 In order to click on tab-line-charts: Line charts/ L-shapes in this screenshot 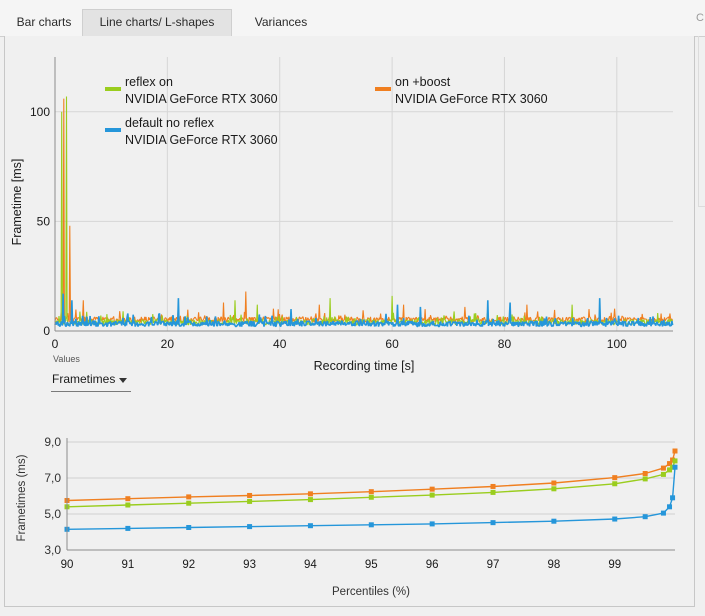, I will do `click(157, 22)`.